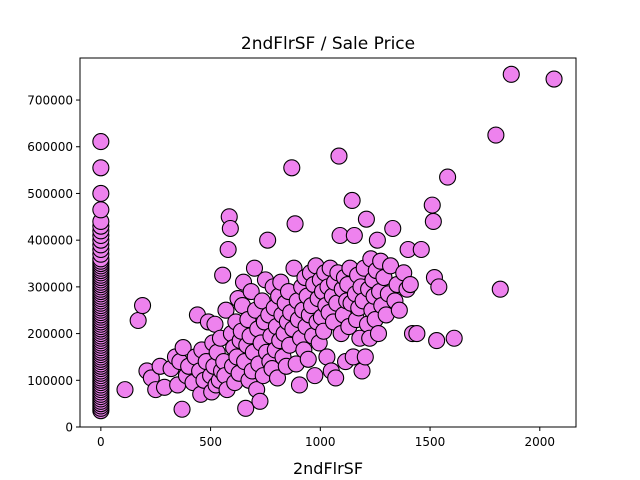 The width and height of the screenshot is (640, 480). What do you see at coordinates (50, 334) in the screenshot?
I see `y-tick-label: 200000` at bounding box center [50, 334].